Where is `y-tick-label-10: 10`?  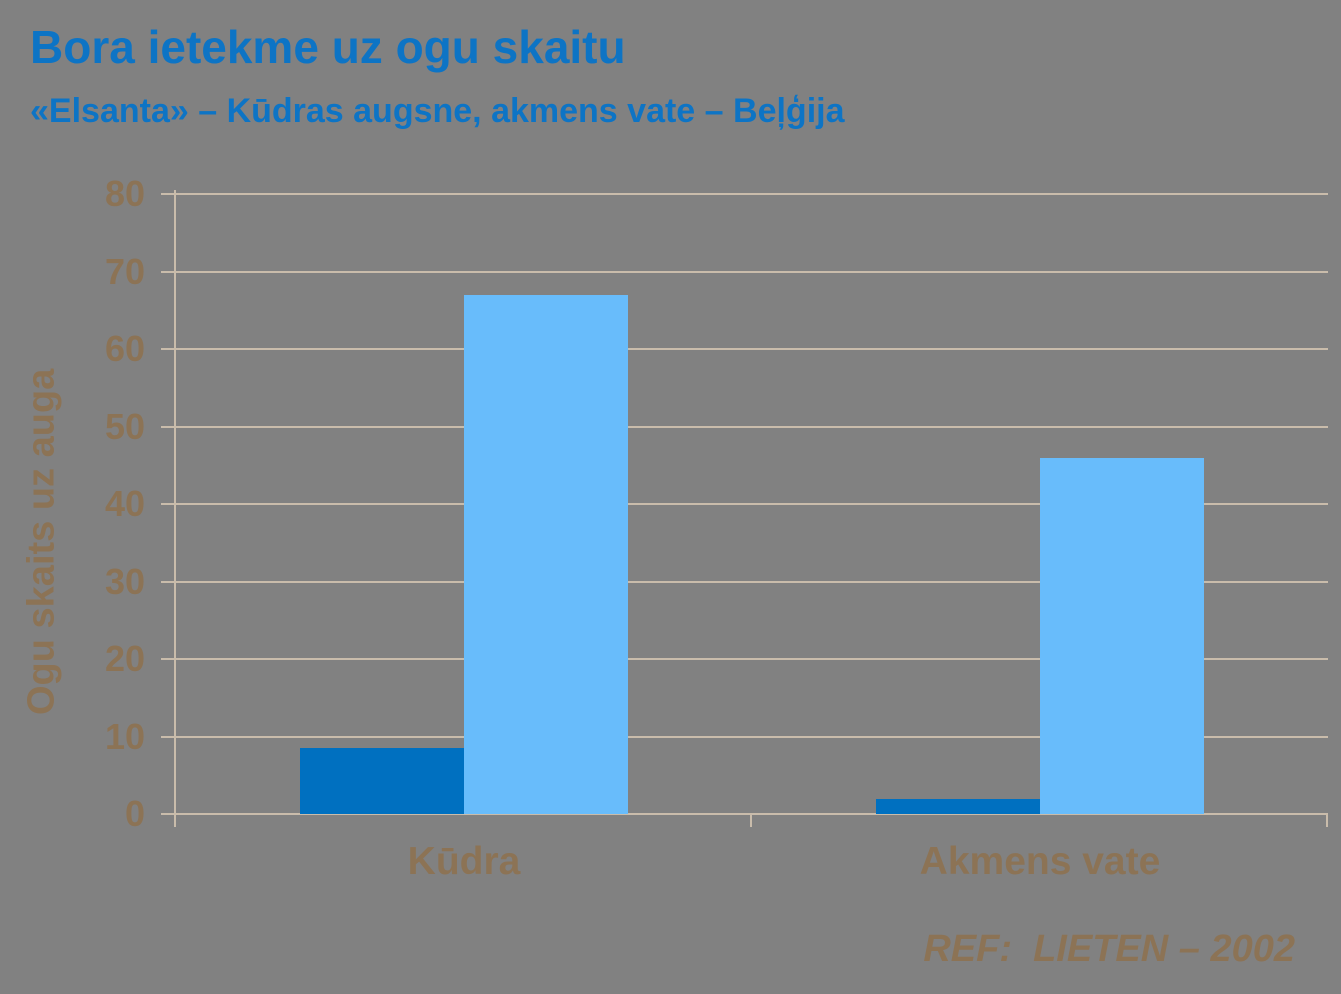
y-tick-label-10: 10 is located at coordinates (124, 736).